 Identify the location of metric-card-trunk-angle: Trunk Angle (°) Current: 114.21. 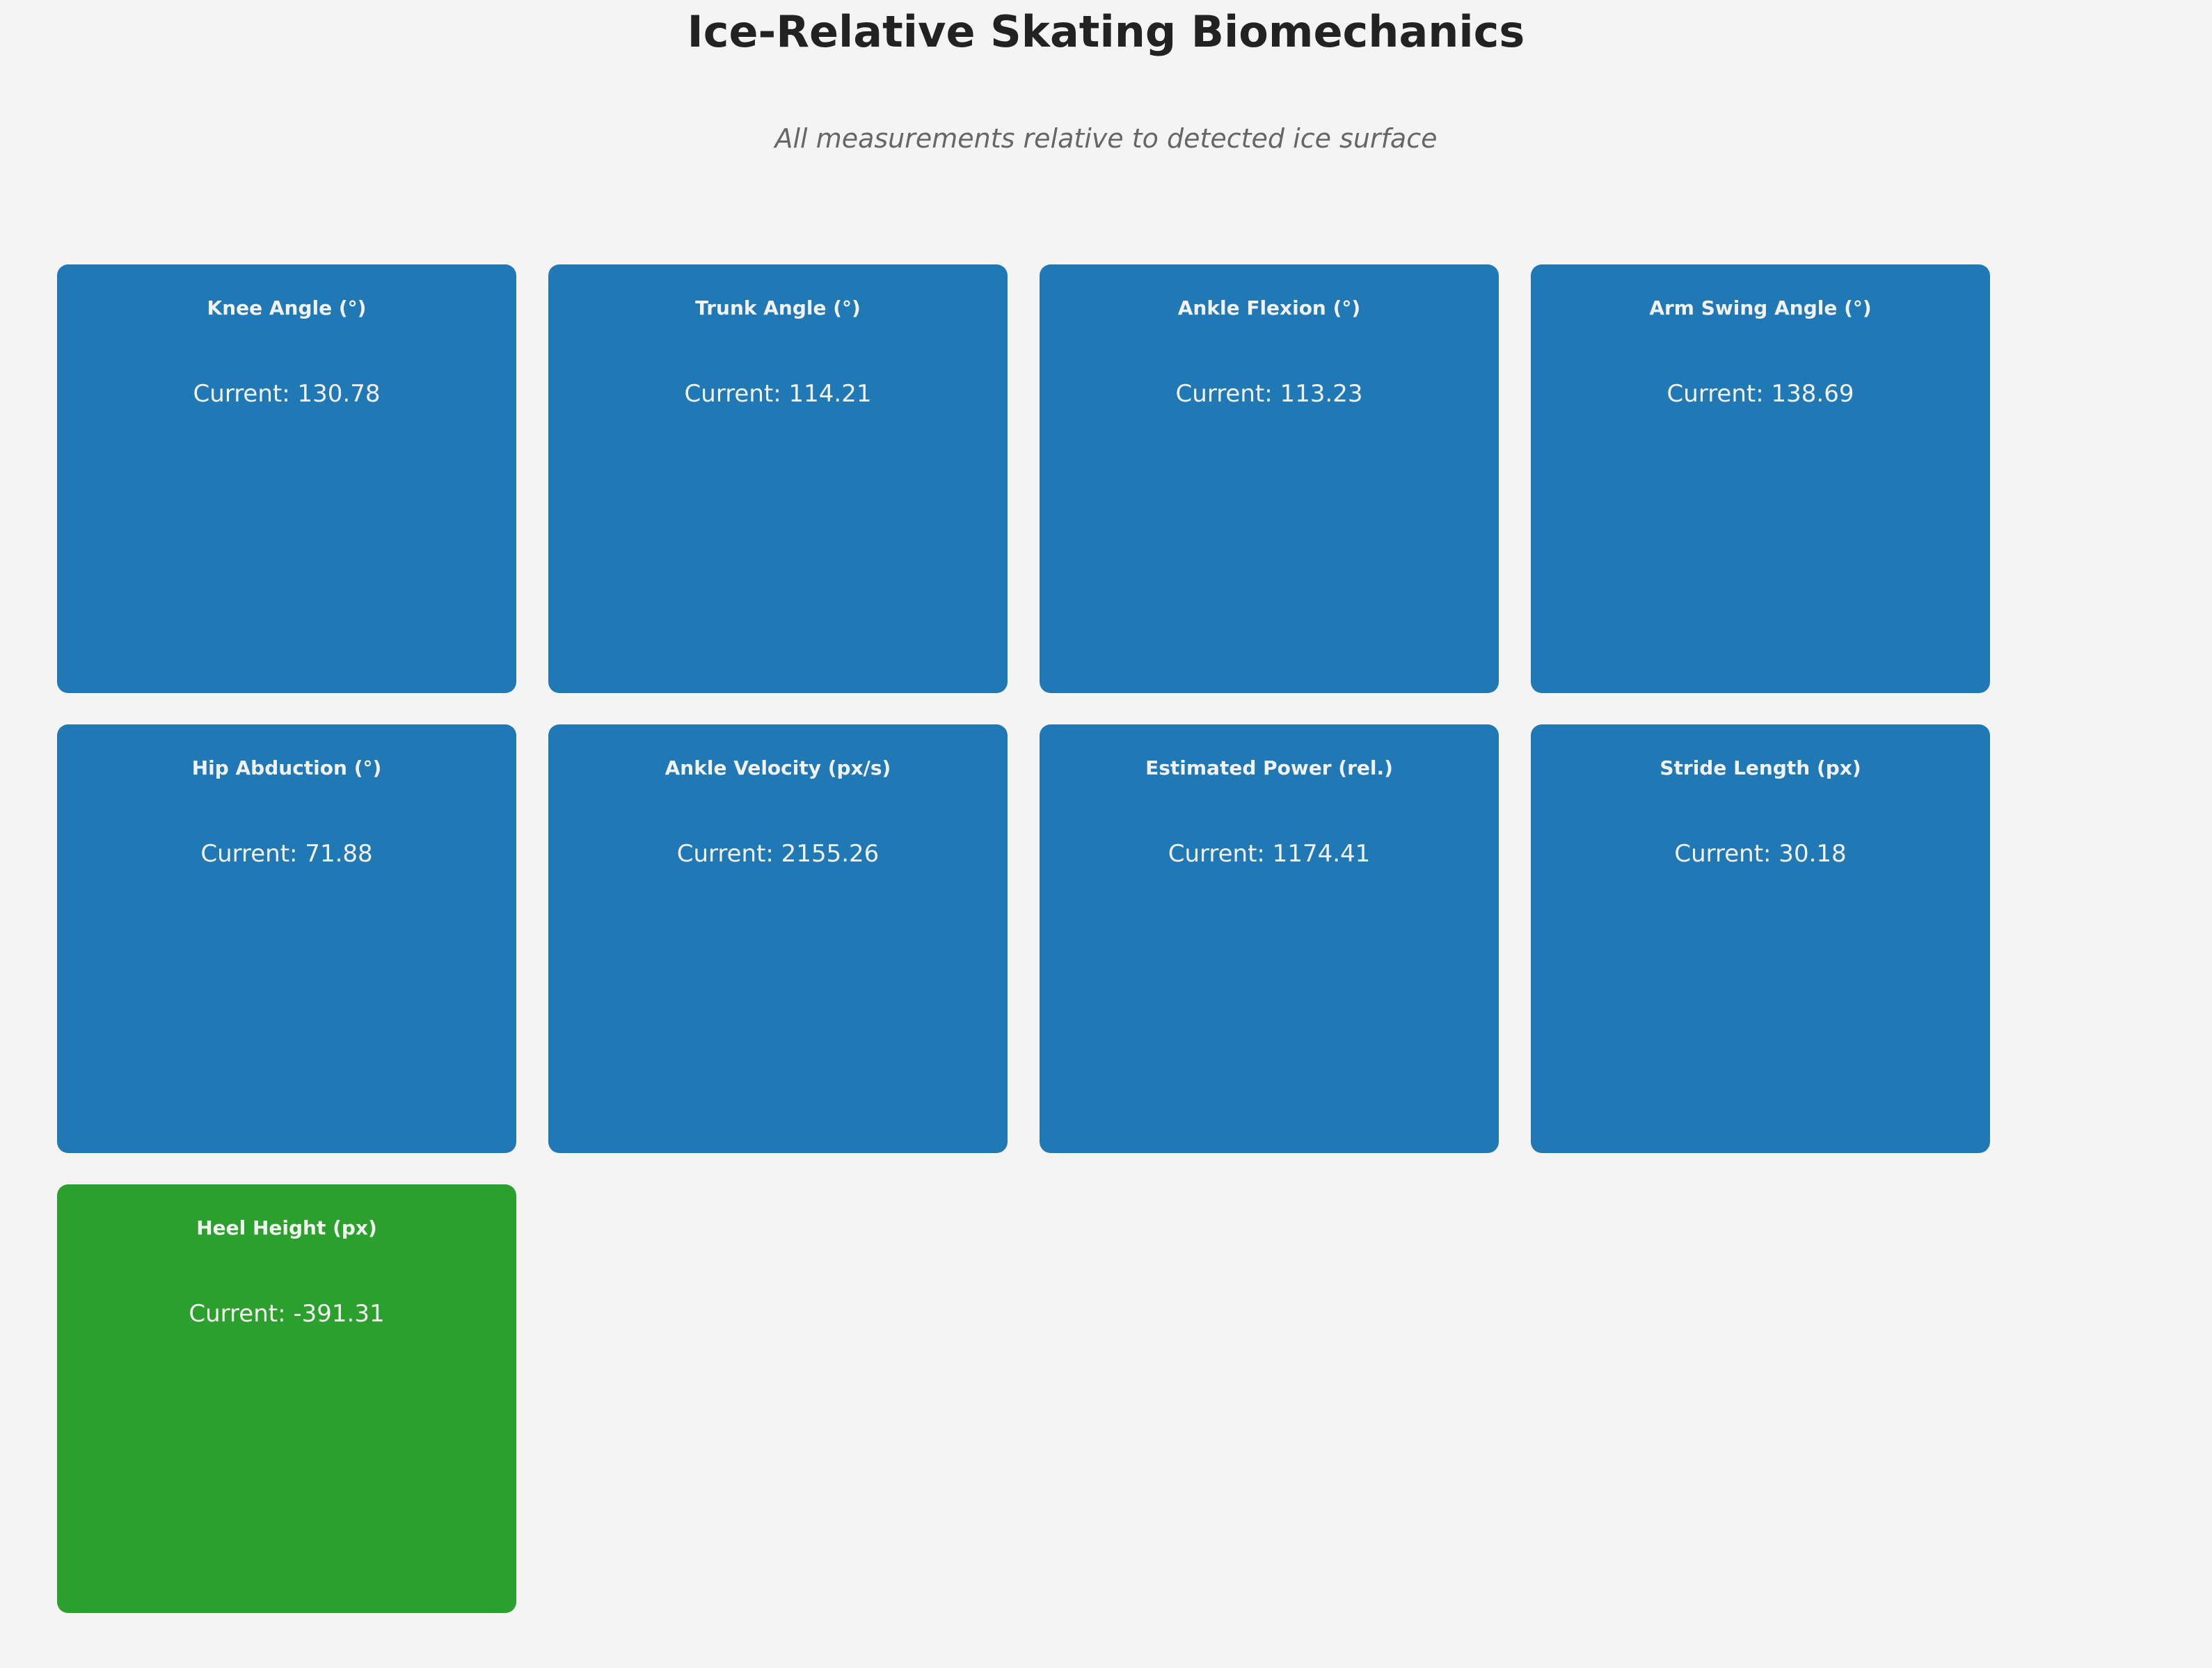
(778, 478).